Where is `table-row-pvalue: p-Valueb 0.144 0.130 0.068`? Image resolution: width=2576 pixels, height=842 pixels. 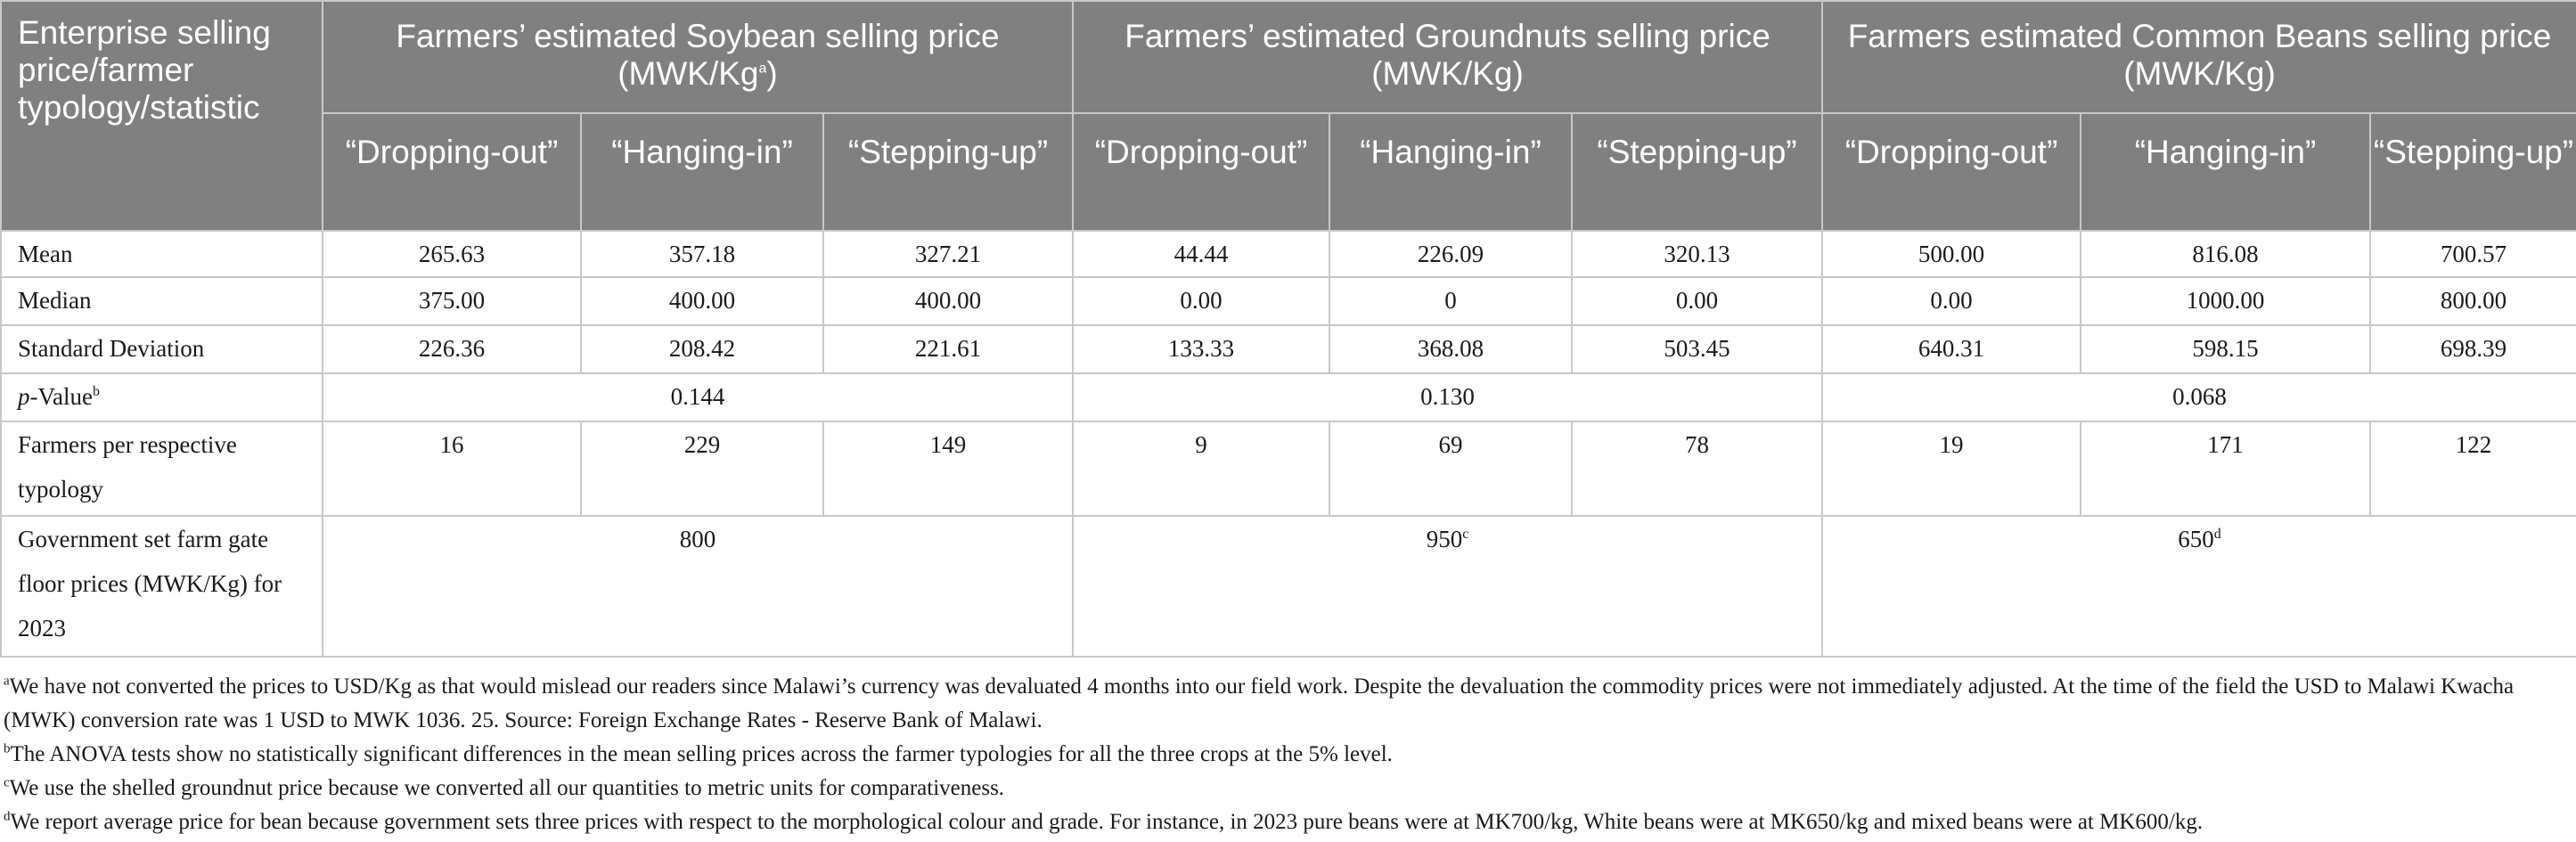 table-row-pvalue: p-Valueb 0.144 0.130 0.068 is located at coordinates (1288, 397).